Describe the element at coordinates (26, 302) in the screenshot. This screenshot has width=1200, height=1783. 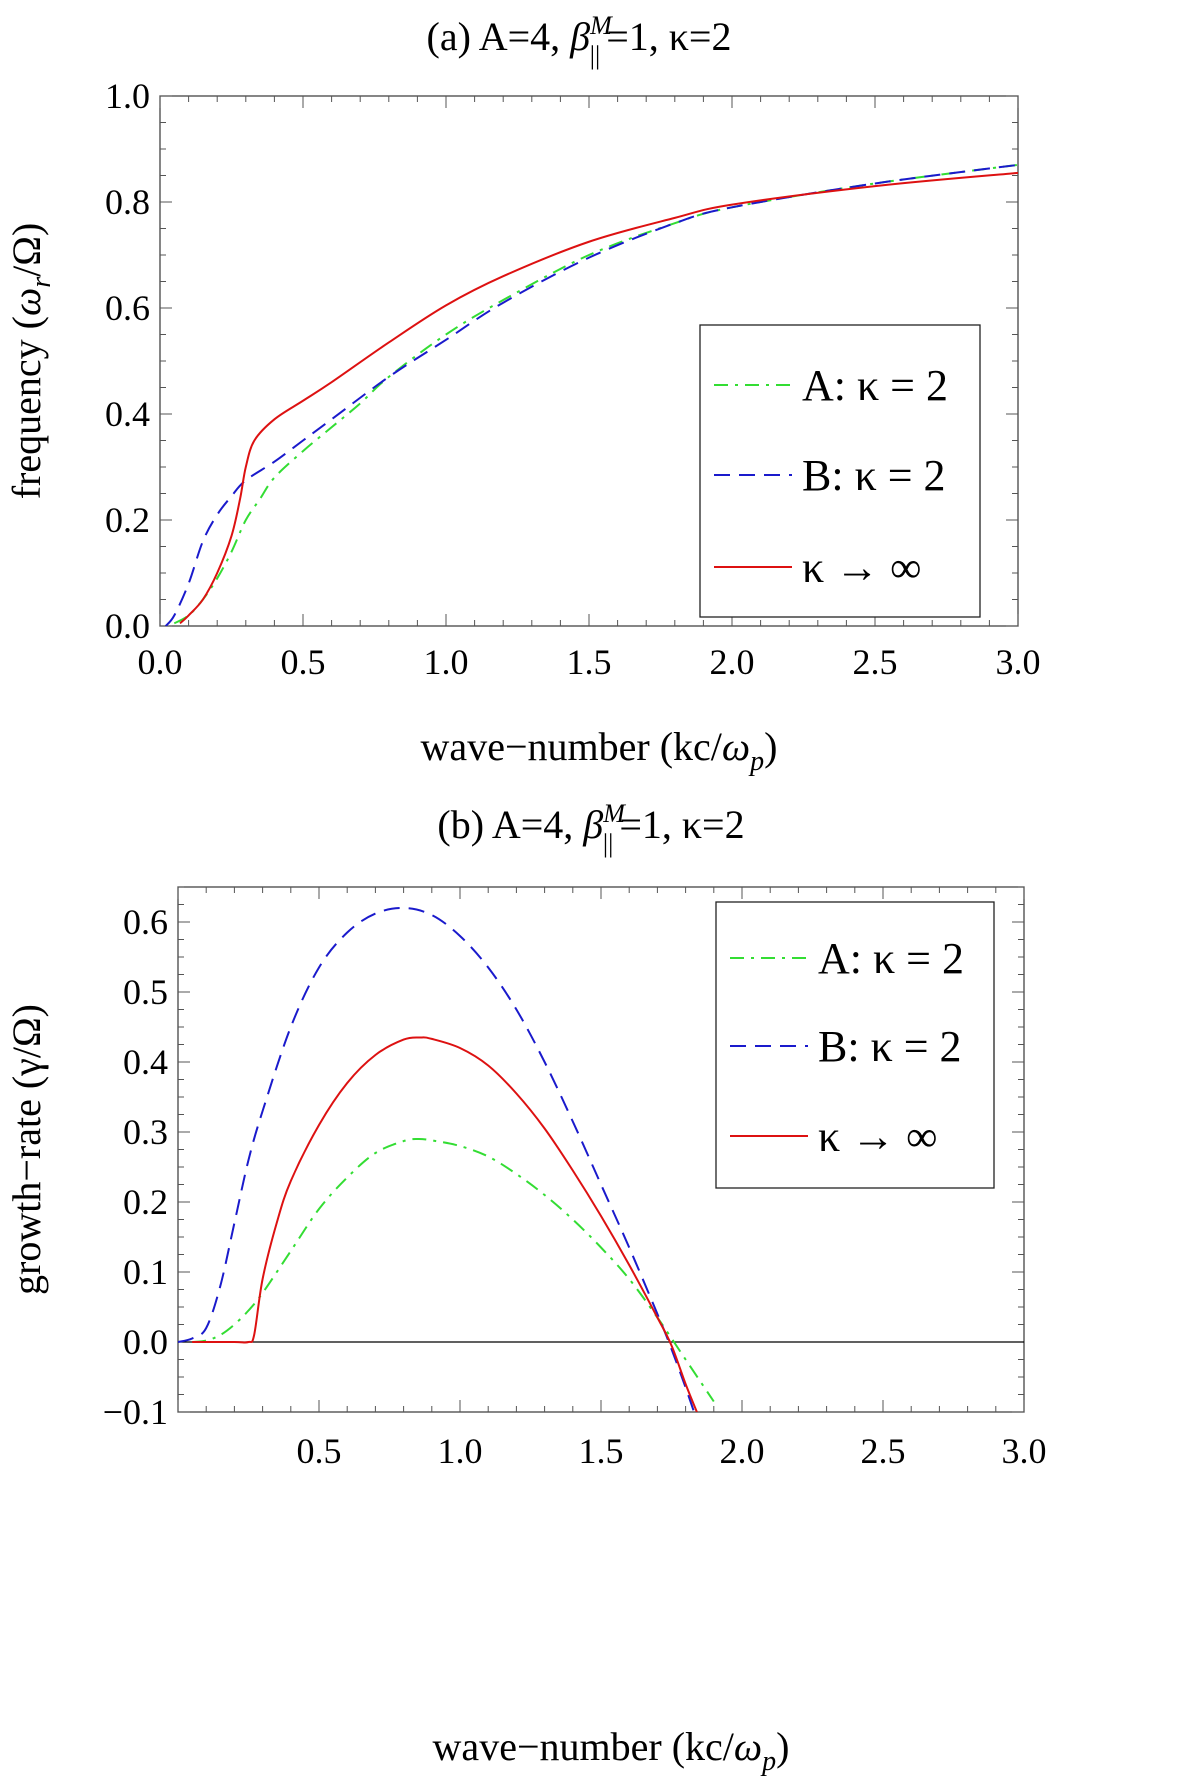
I see `ylabel-omega: ω` at that location.